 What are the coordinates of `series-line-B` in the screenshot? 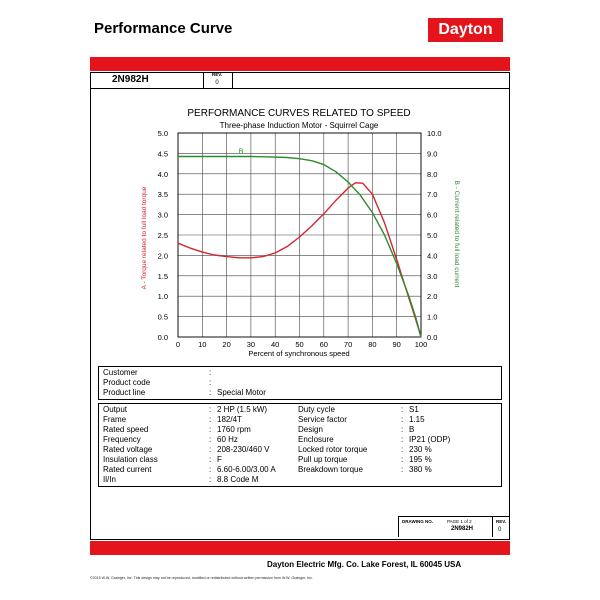 It's located at (300, 246).